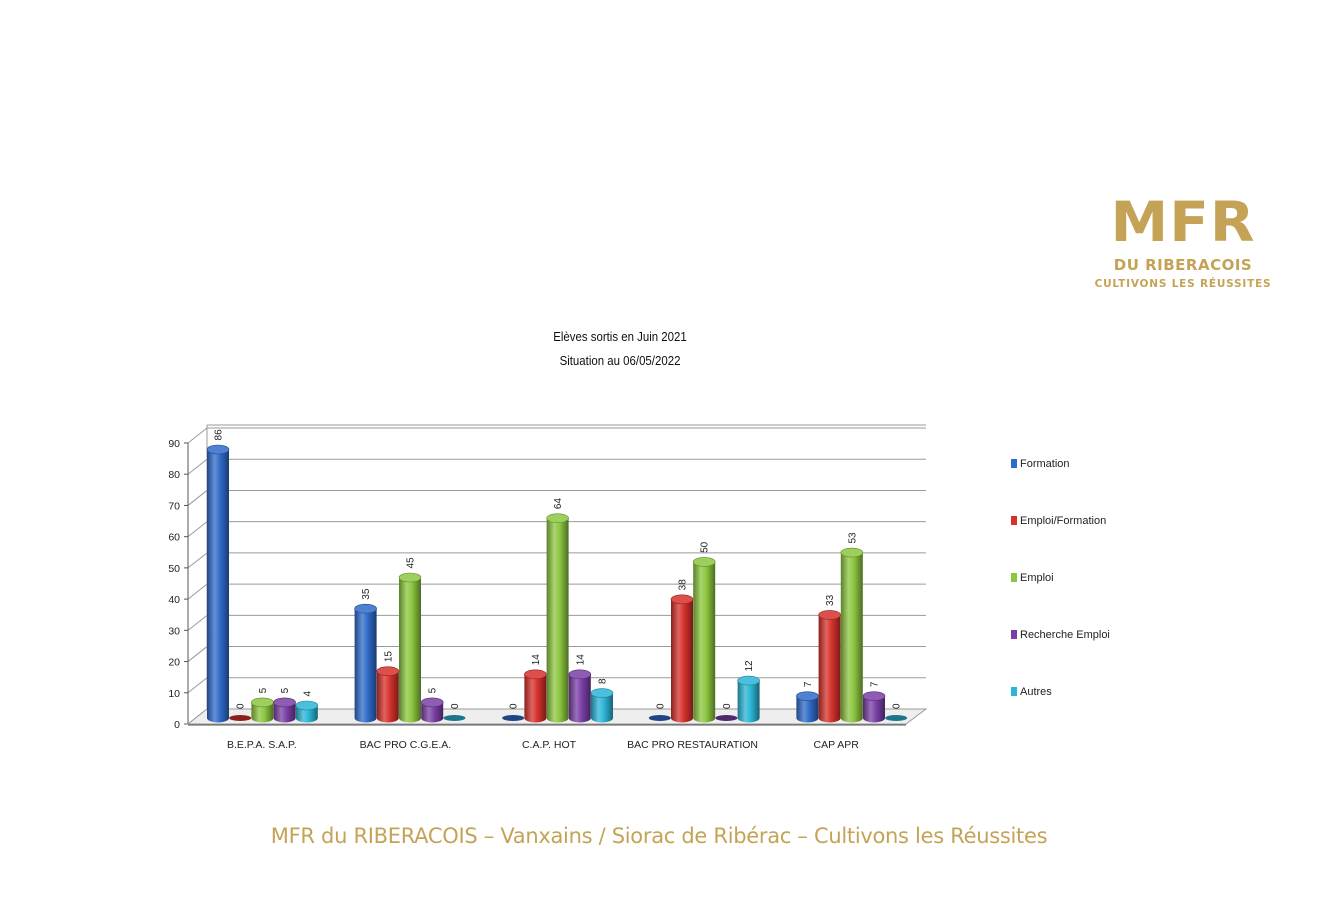 The height and width of the screenshot is (917, 1318). Describe the element at coordinates (603, 681) in the screenshot. I see `data-label: 8` at that location.